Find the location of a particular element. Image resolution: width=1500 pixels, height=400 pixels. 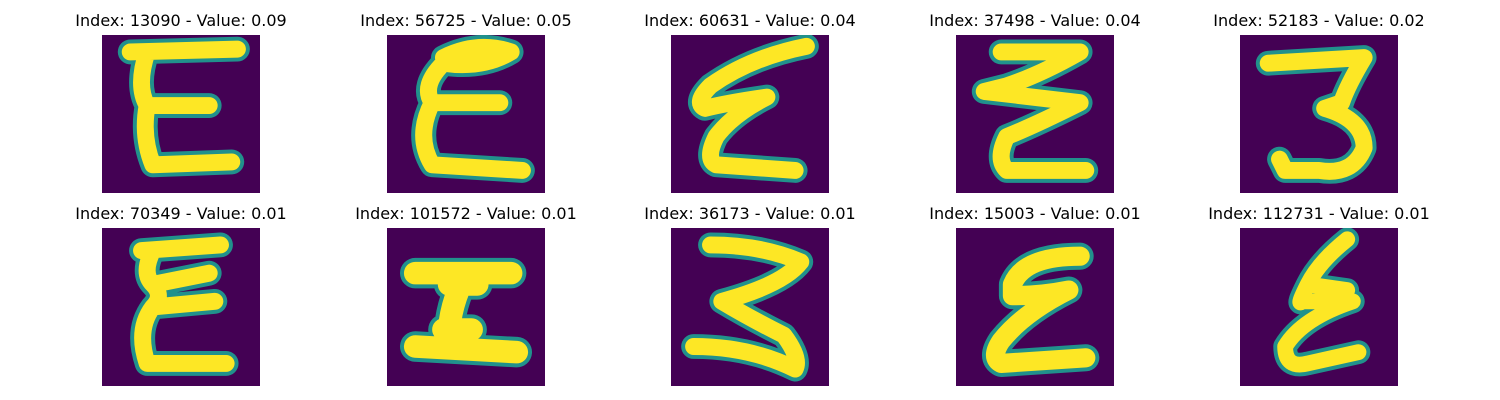

panel-title: Index: 56725 - Value: 0.05 is located at coordinates (466, 21).